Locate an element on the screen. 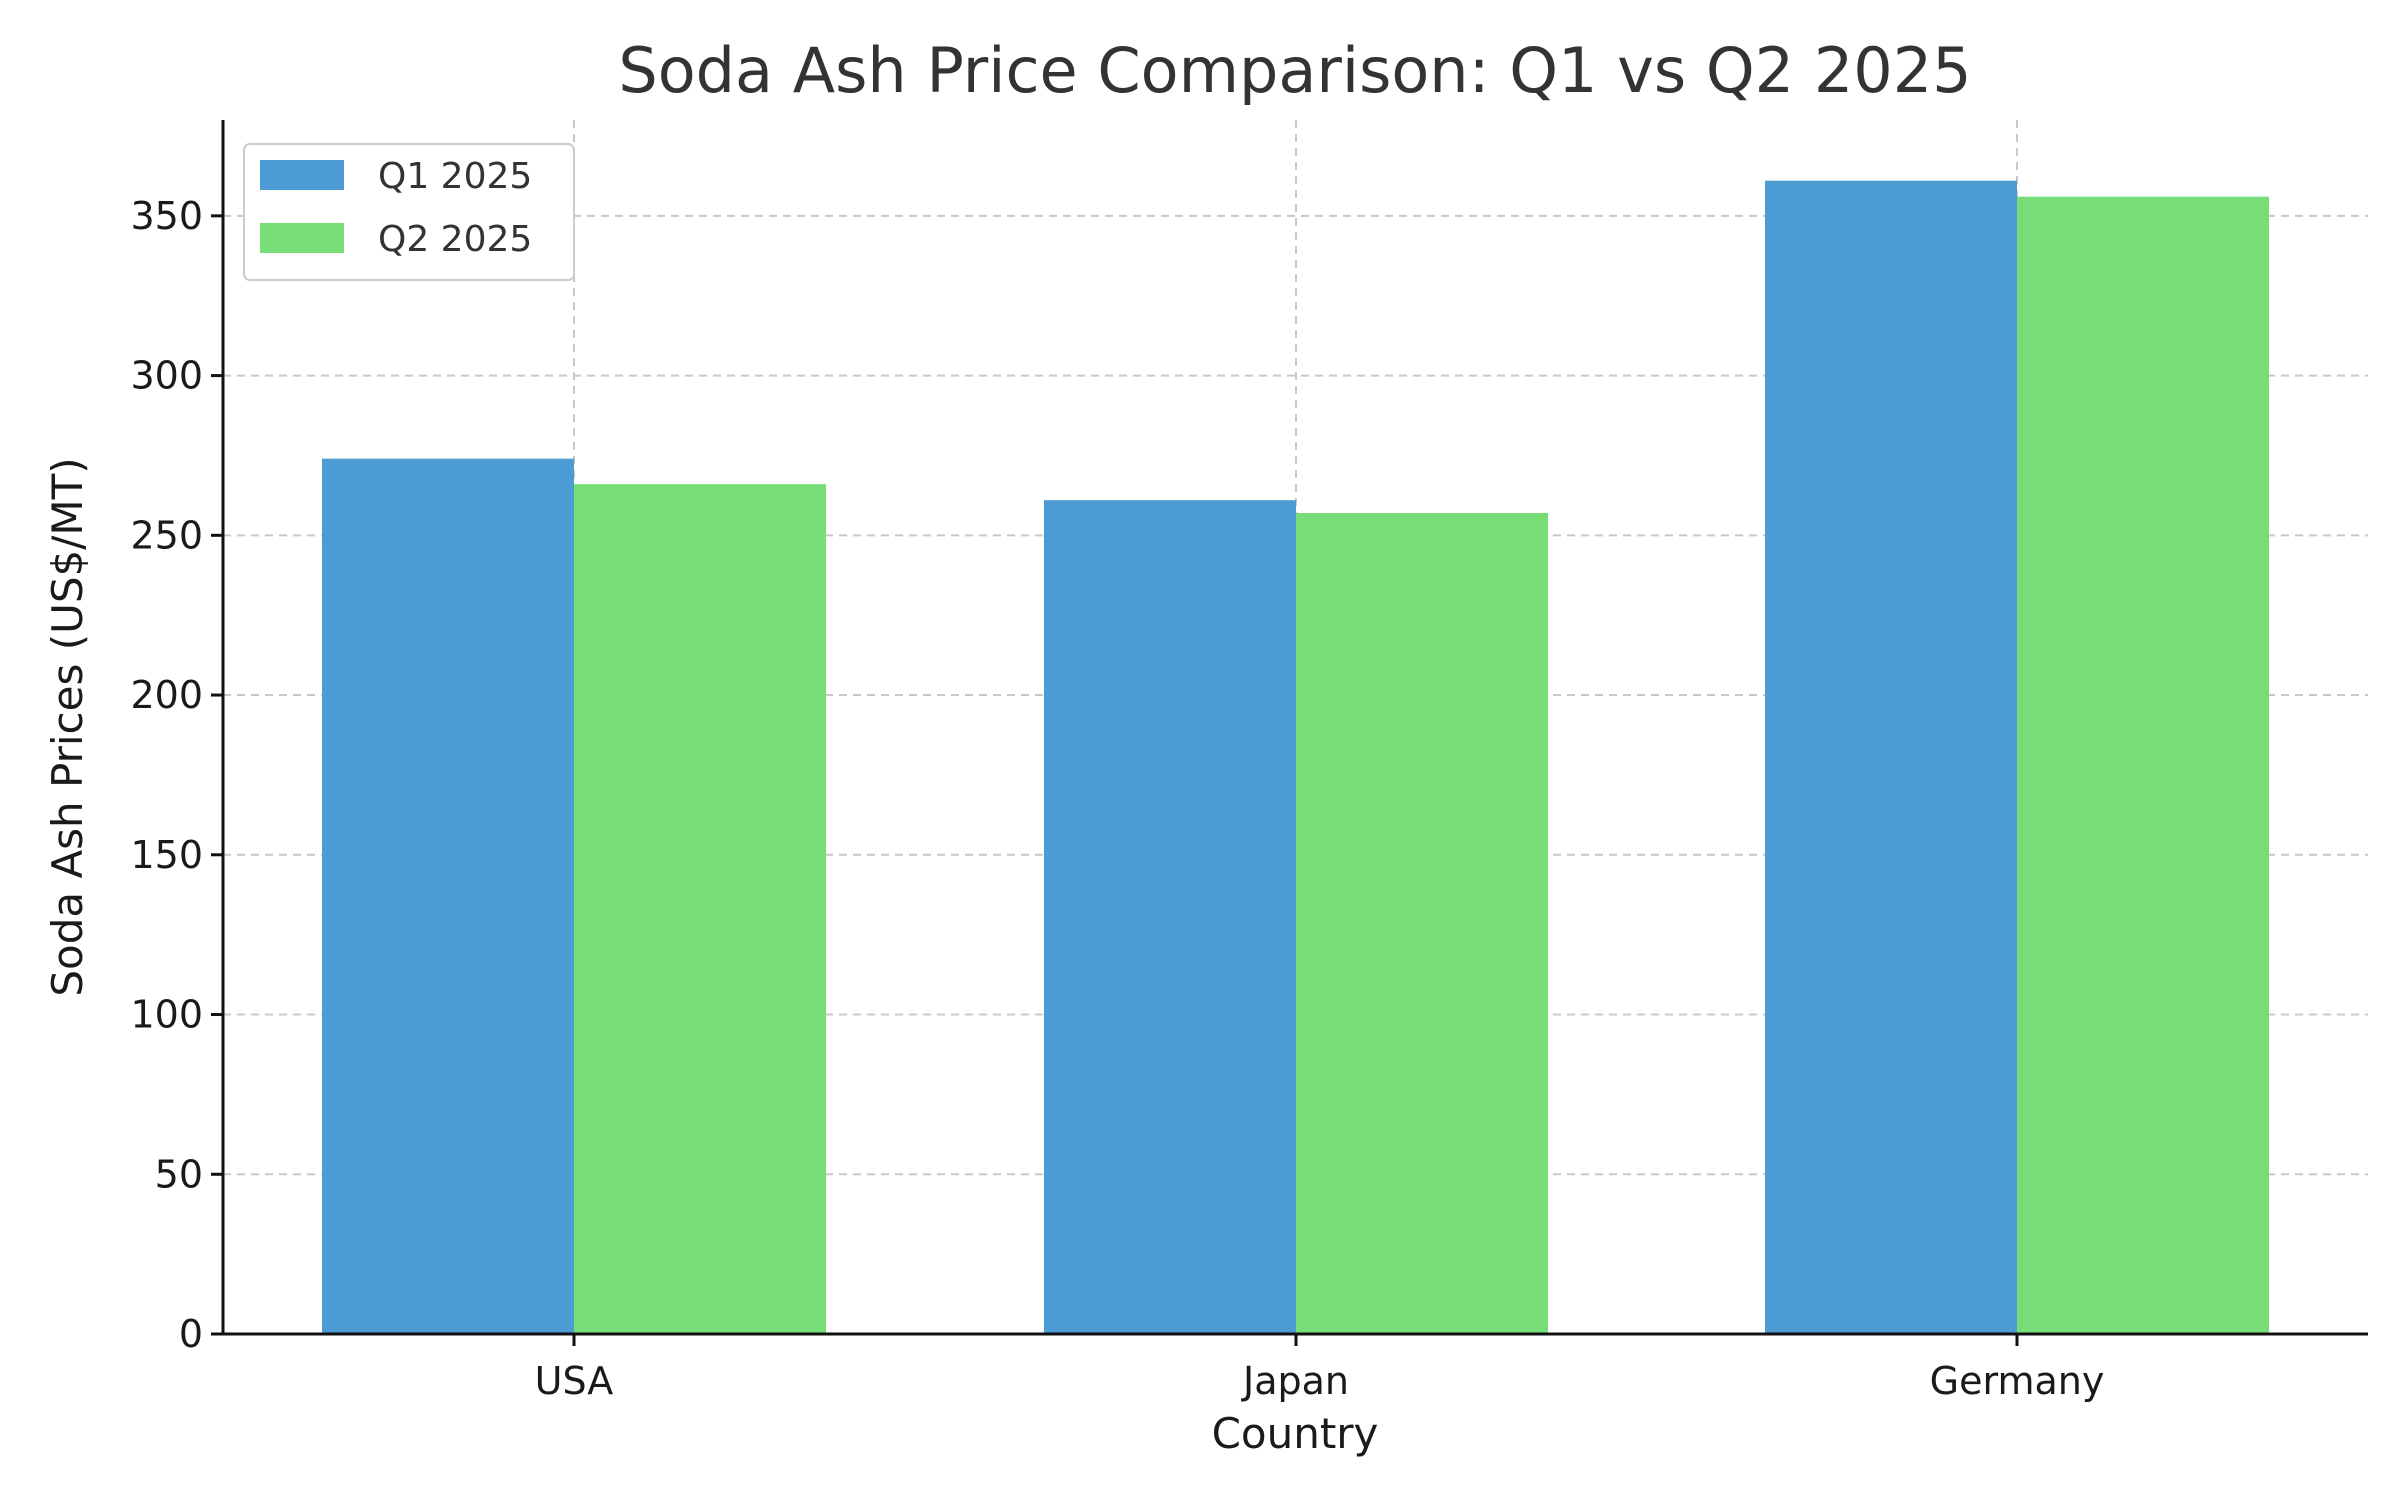 This screenshot has width=2400, height=1500. y-tick-label: 200 is located at coordinates (166, 695).